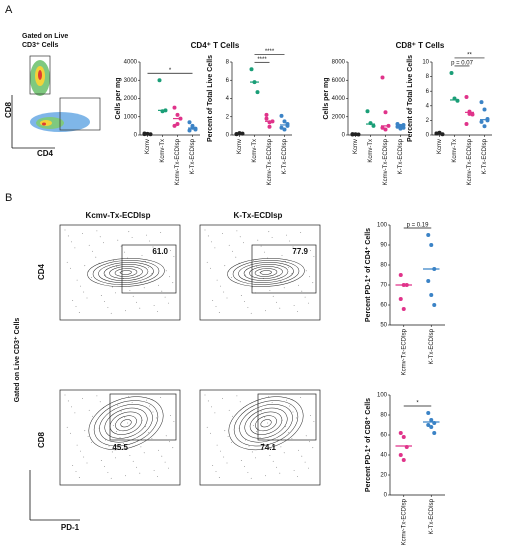 The width and height of the screenshot is (508, 550). Describe the element at coordinates (270, 52) in the screenshot. I see `significance-label: ****` at that location.